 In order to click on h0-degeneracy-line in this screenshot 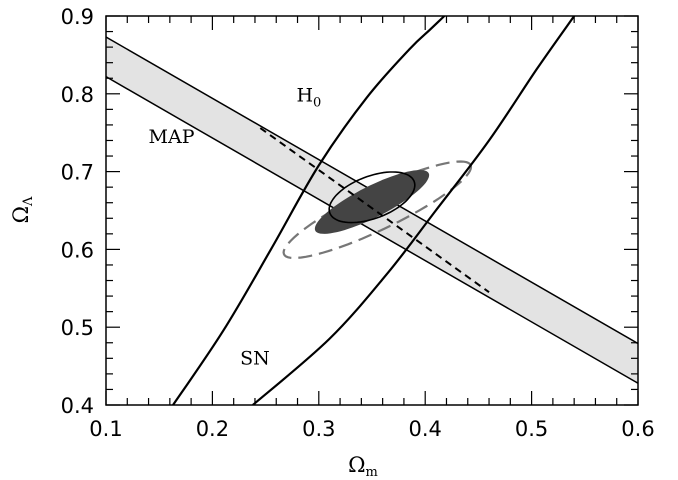, I will do `click(374, 210)`.